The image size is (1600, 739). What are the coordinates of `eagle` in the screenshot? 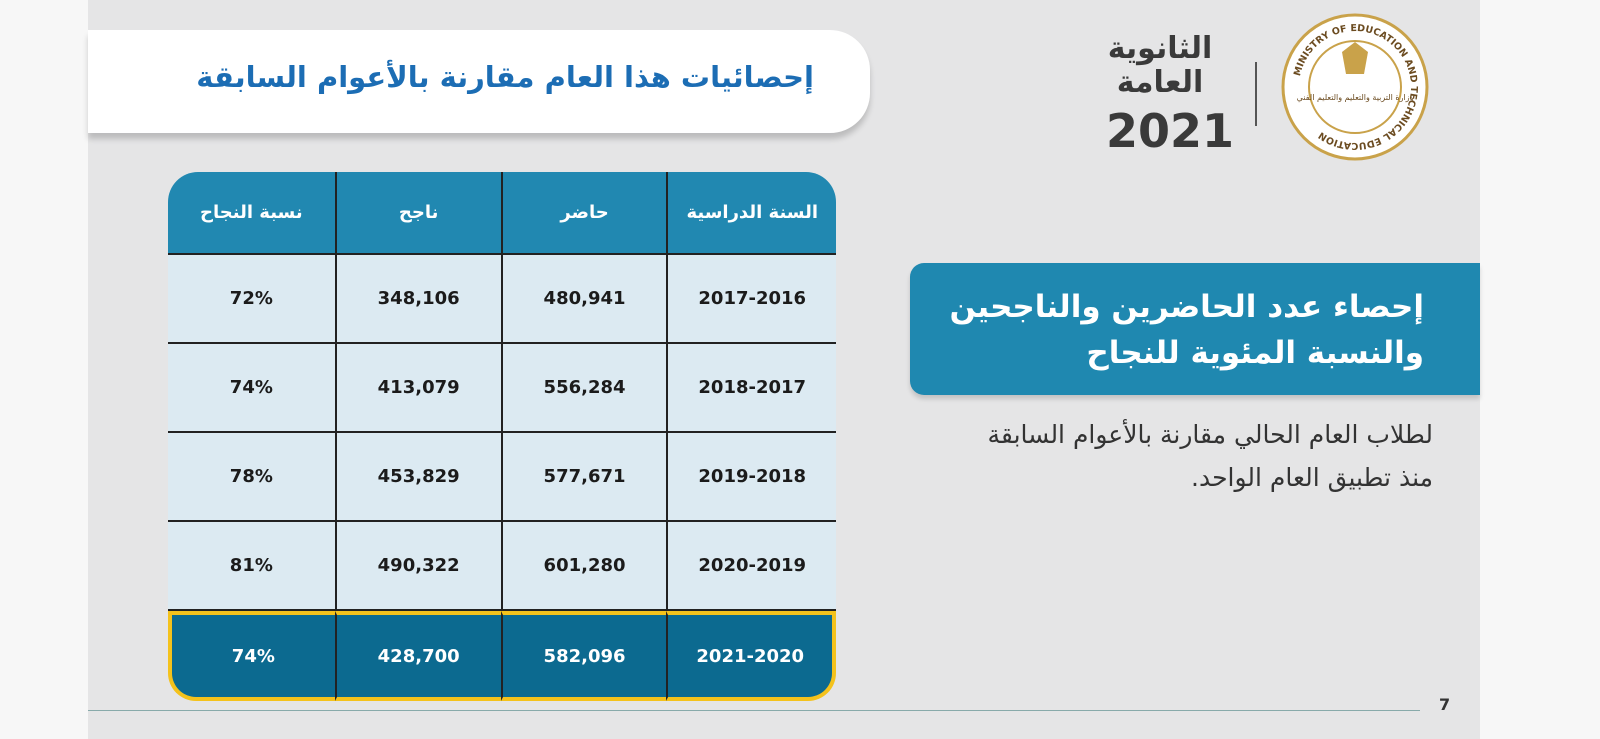 It's located at (1355, 58).